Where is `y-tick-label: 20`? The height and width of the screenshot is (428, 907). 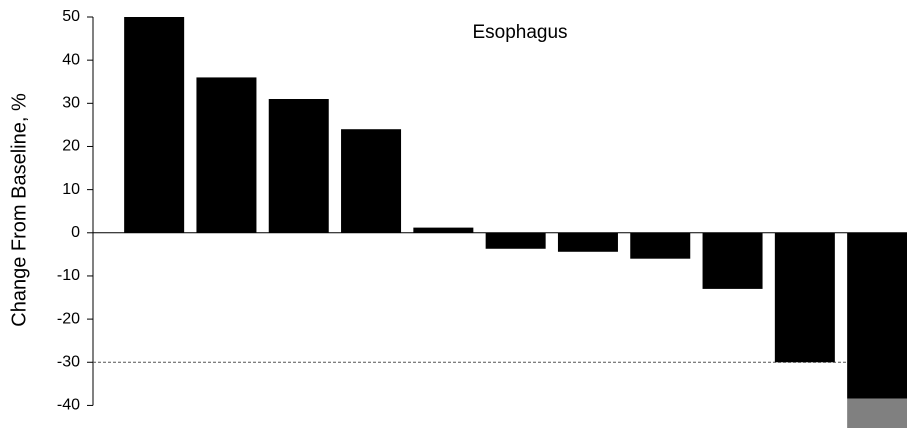
y-tick-label: 20 is located at coordinates (71, 146).